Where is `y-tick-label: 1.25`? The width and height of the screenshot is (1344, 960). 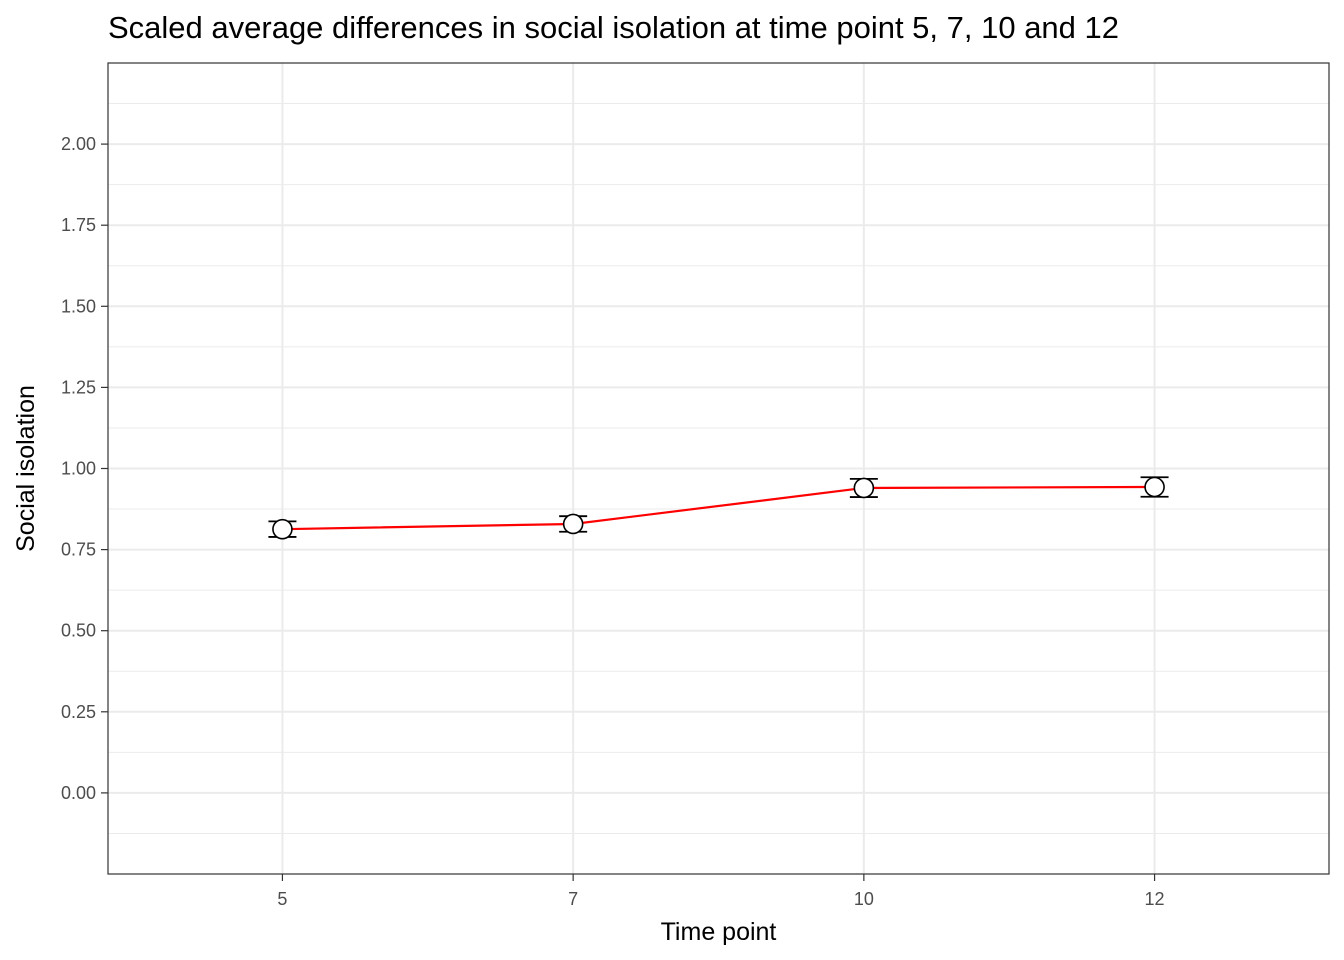 y-tick-label: 1.25 is located at coordinates (78, 387).